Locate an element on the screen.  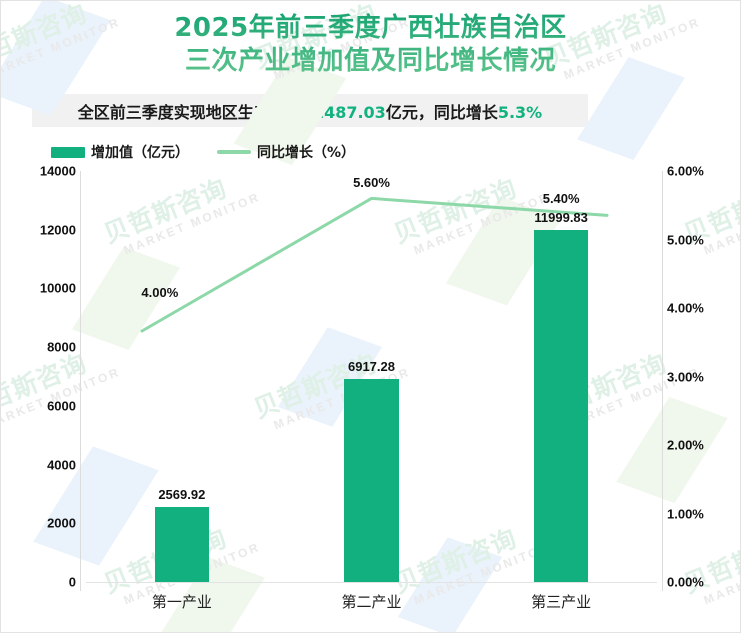
left-axis-tick-6: 12000 is located at coordinates (57, 230).